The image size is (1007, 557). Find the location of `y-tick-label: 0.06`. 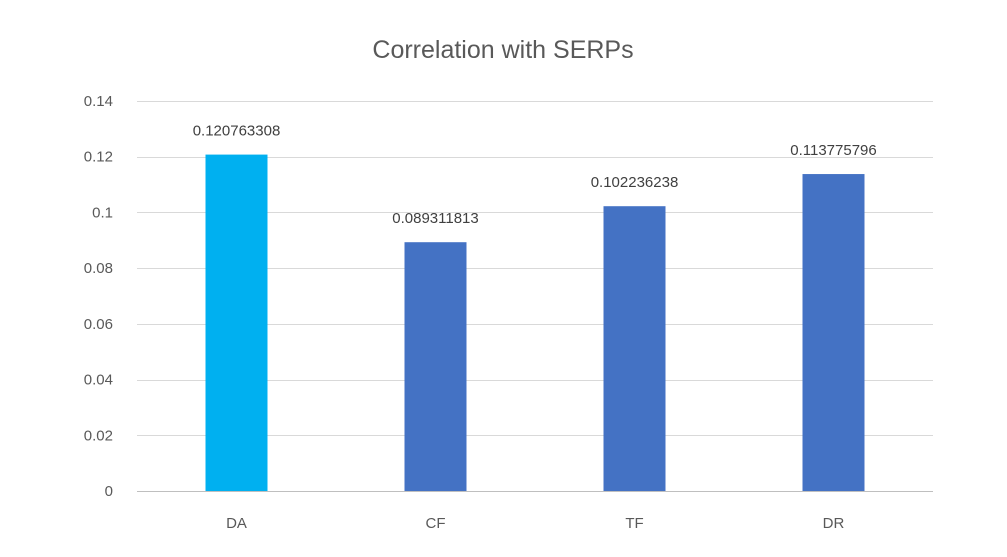

y-tick-label: 0.06 is located at coordinates (98, 324).